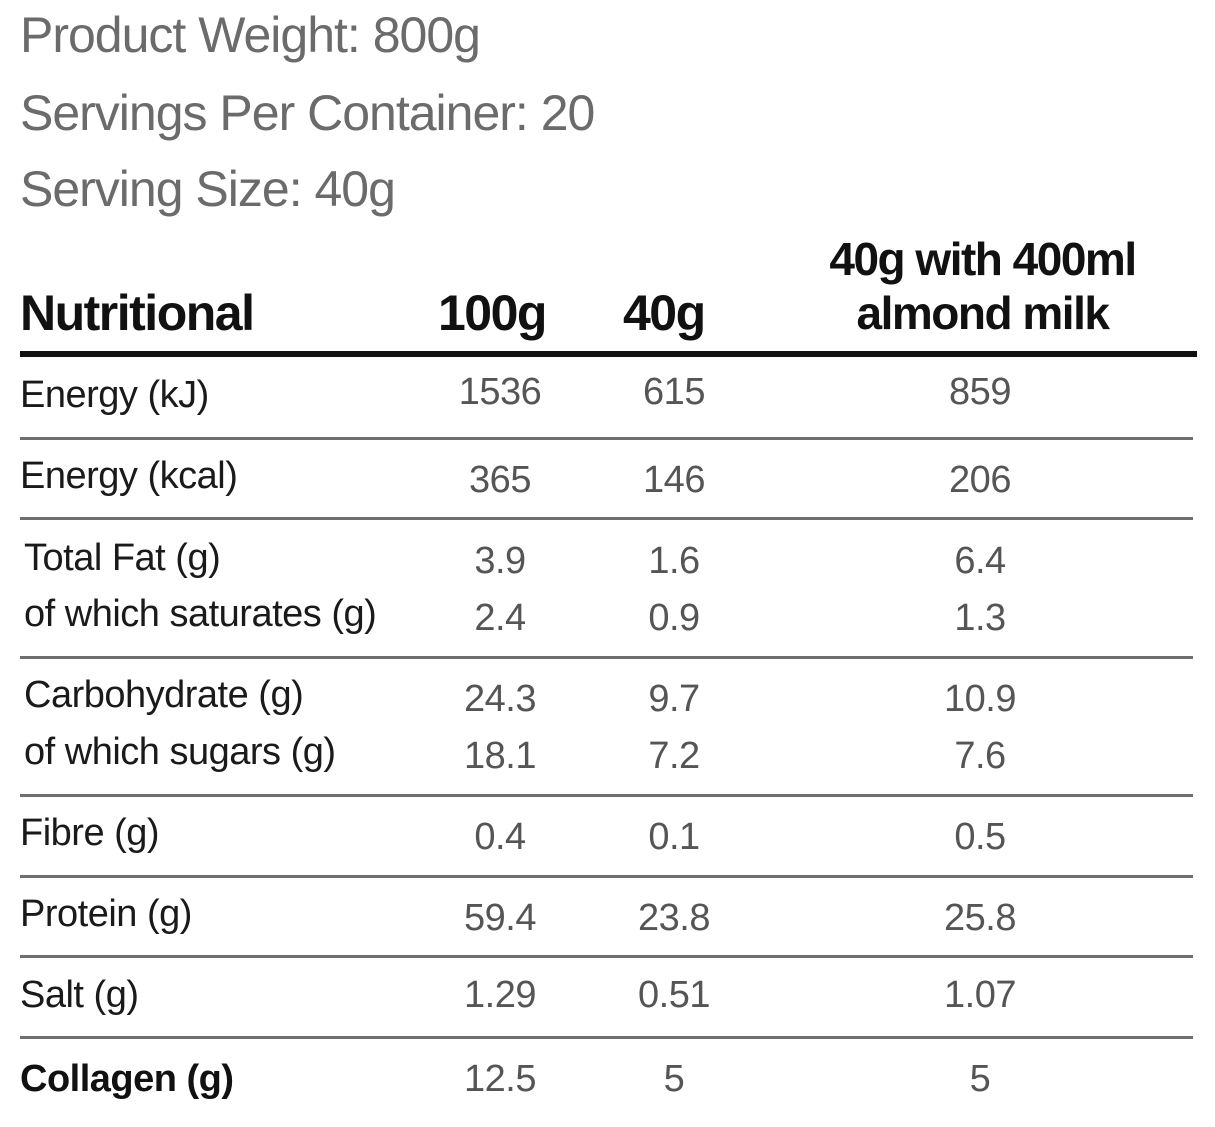 This screenshot has height=1127, width=1215. Describe the element at coordinates (674, 480) in the screenshot. I see `value-per-40g: 146` at that location.